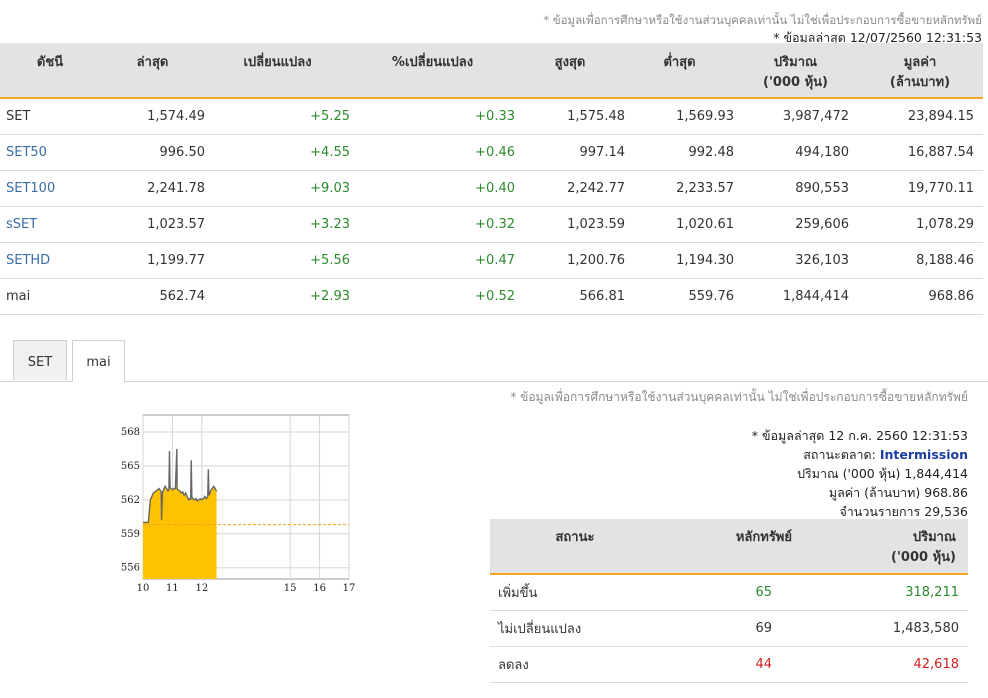 This screenshot has height=698, width=988. Describe the element at coordinates (277, 296) in the screenshot. I see `index-cell-change: +2.93` at that location.